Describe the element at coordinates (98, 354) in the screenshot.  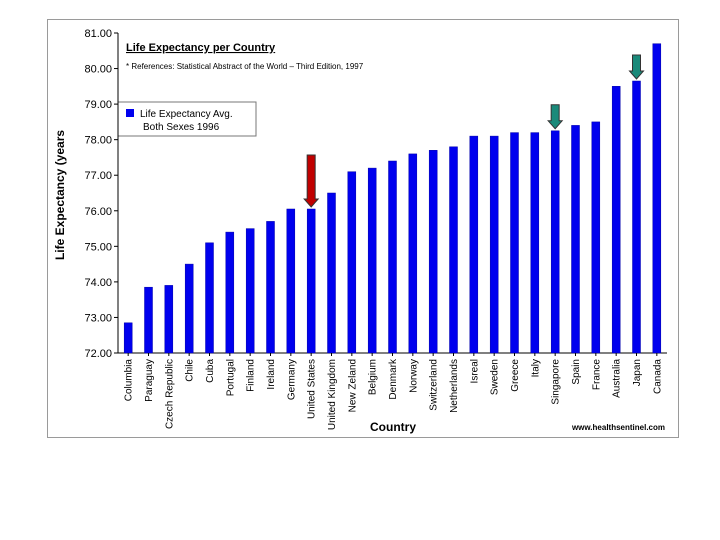
I see `y-tick-label: 72.00` at that location.